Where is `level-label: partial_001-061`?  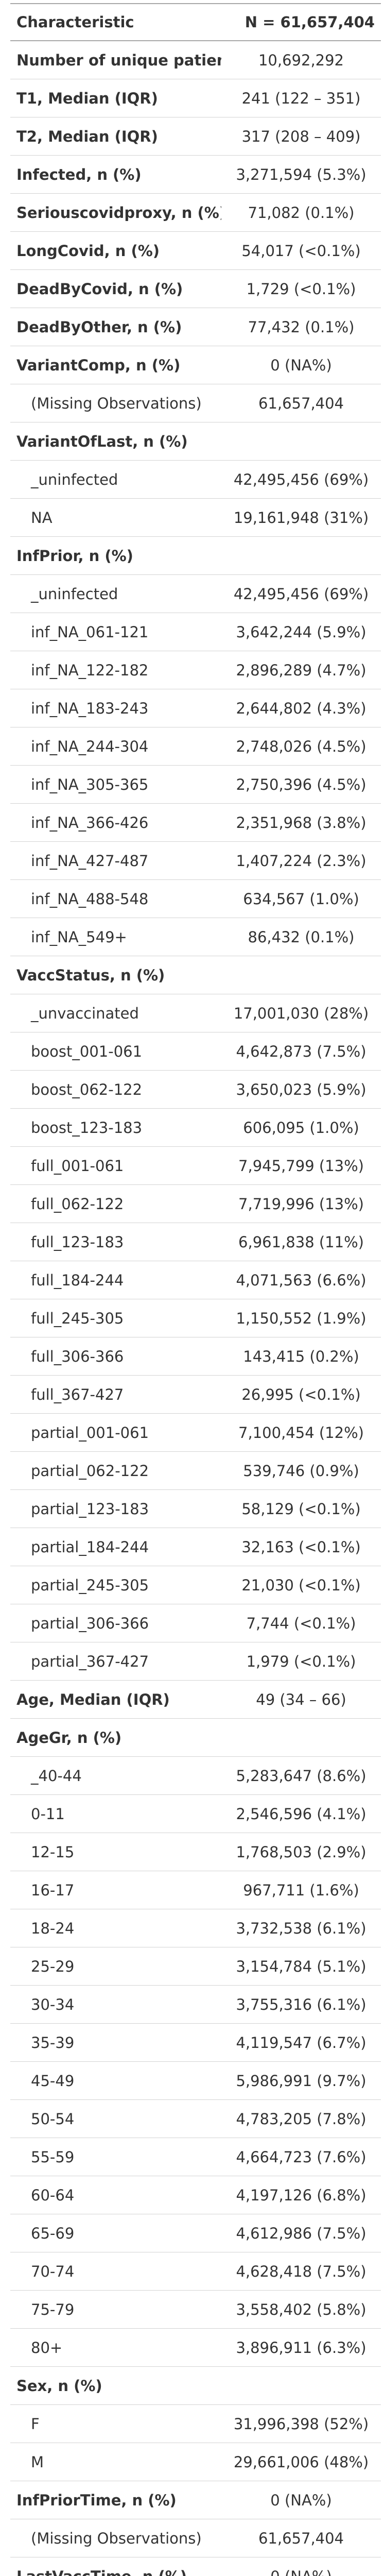 level-label: partial_001-061 is located at coordinates (115, 1432).